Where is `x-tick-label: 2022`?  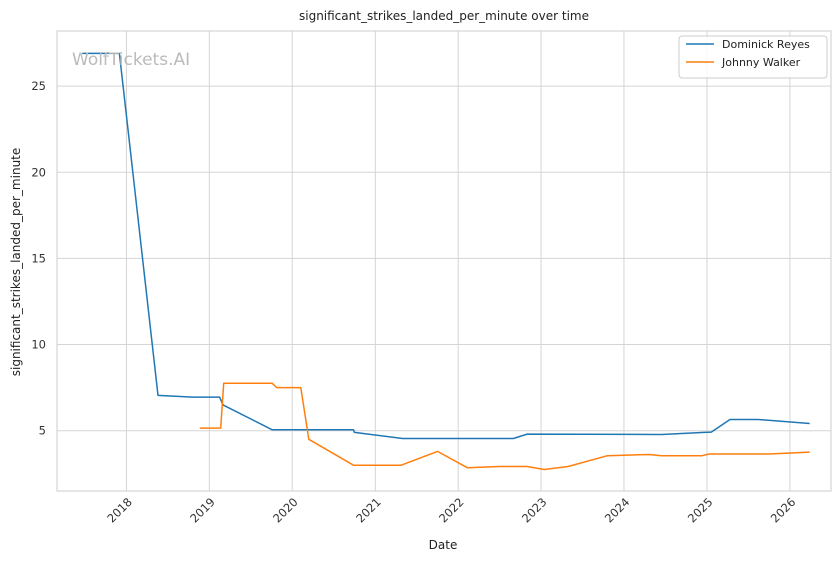
x-tick-label: 2022 is located at coordinates (451, 510).